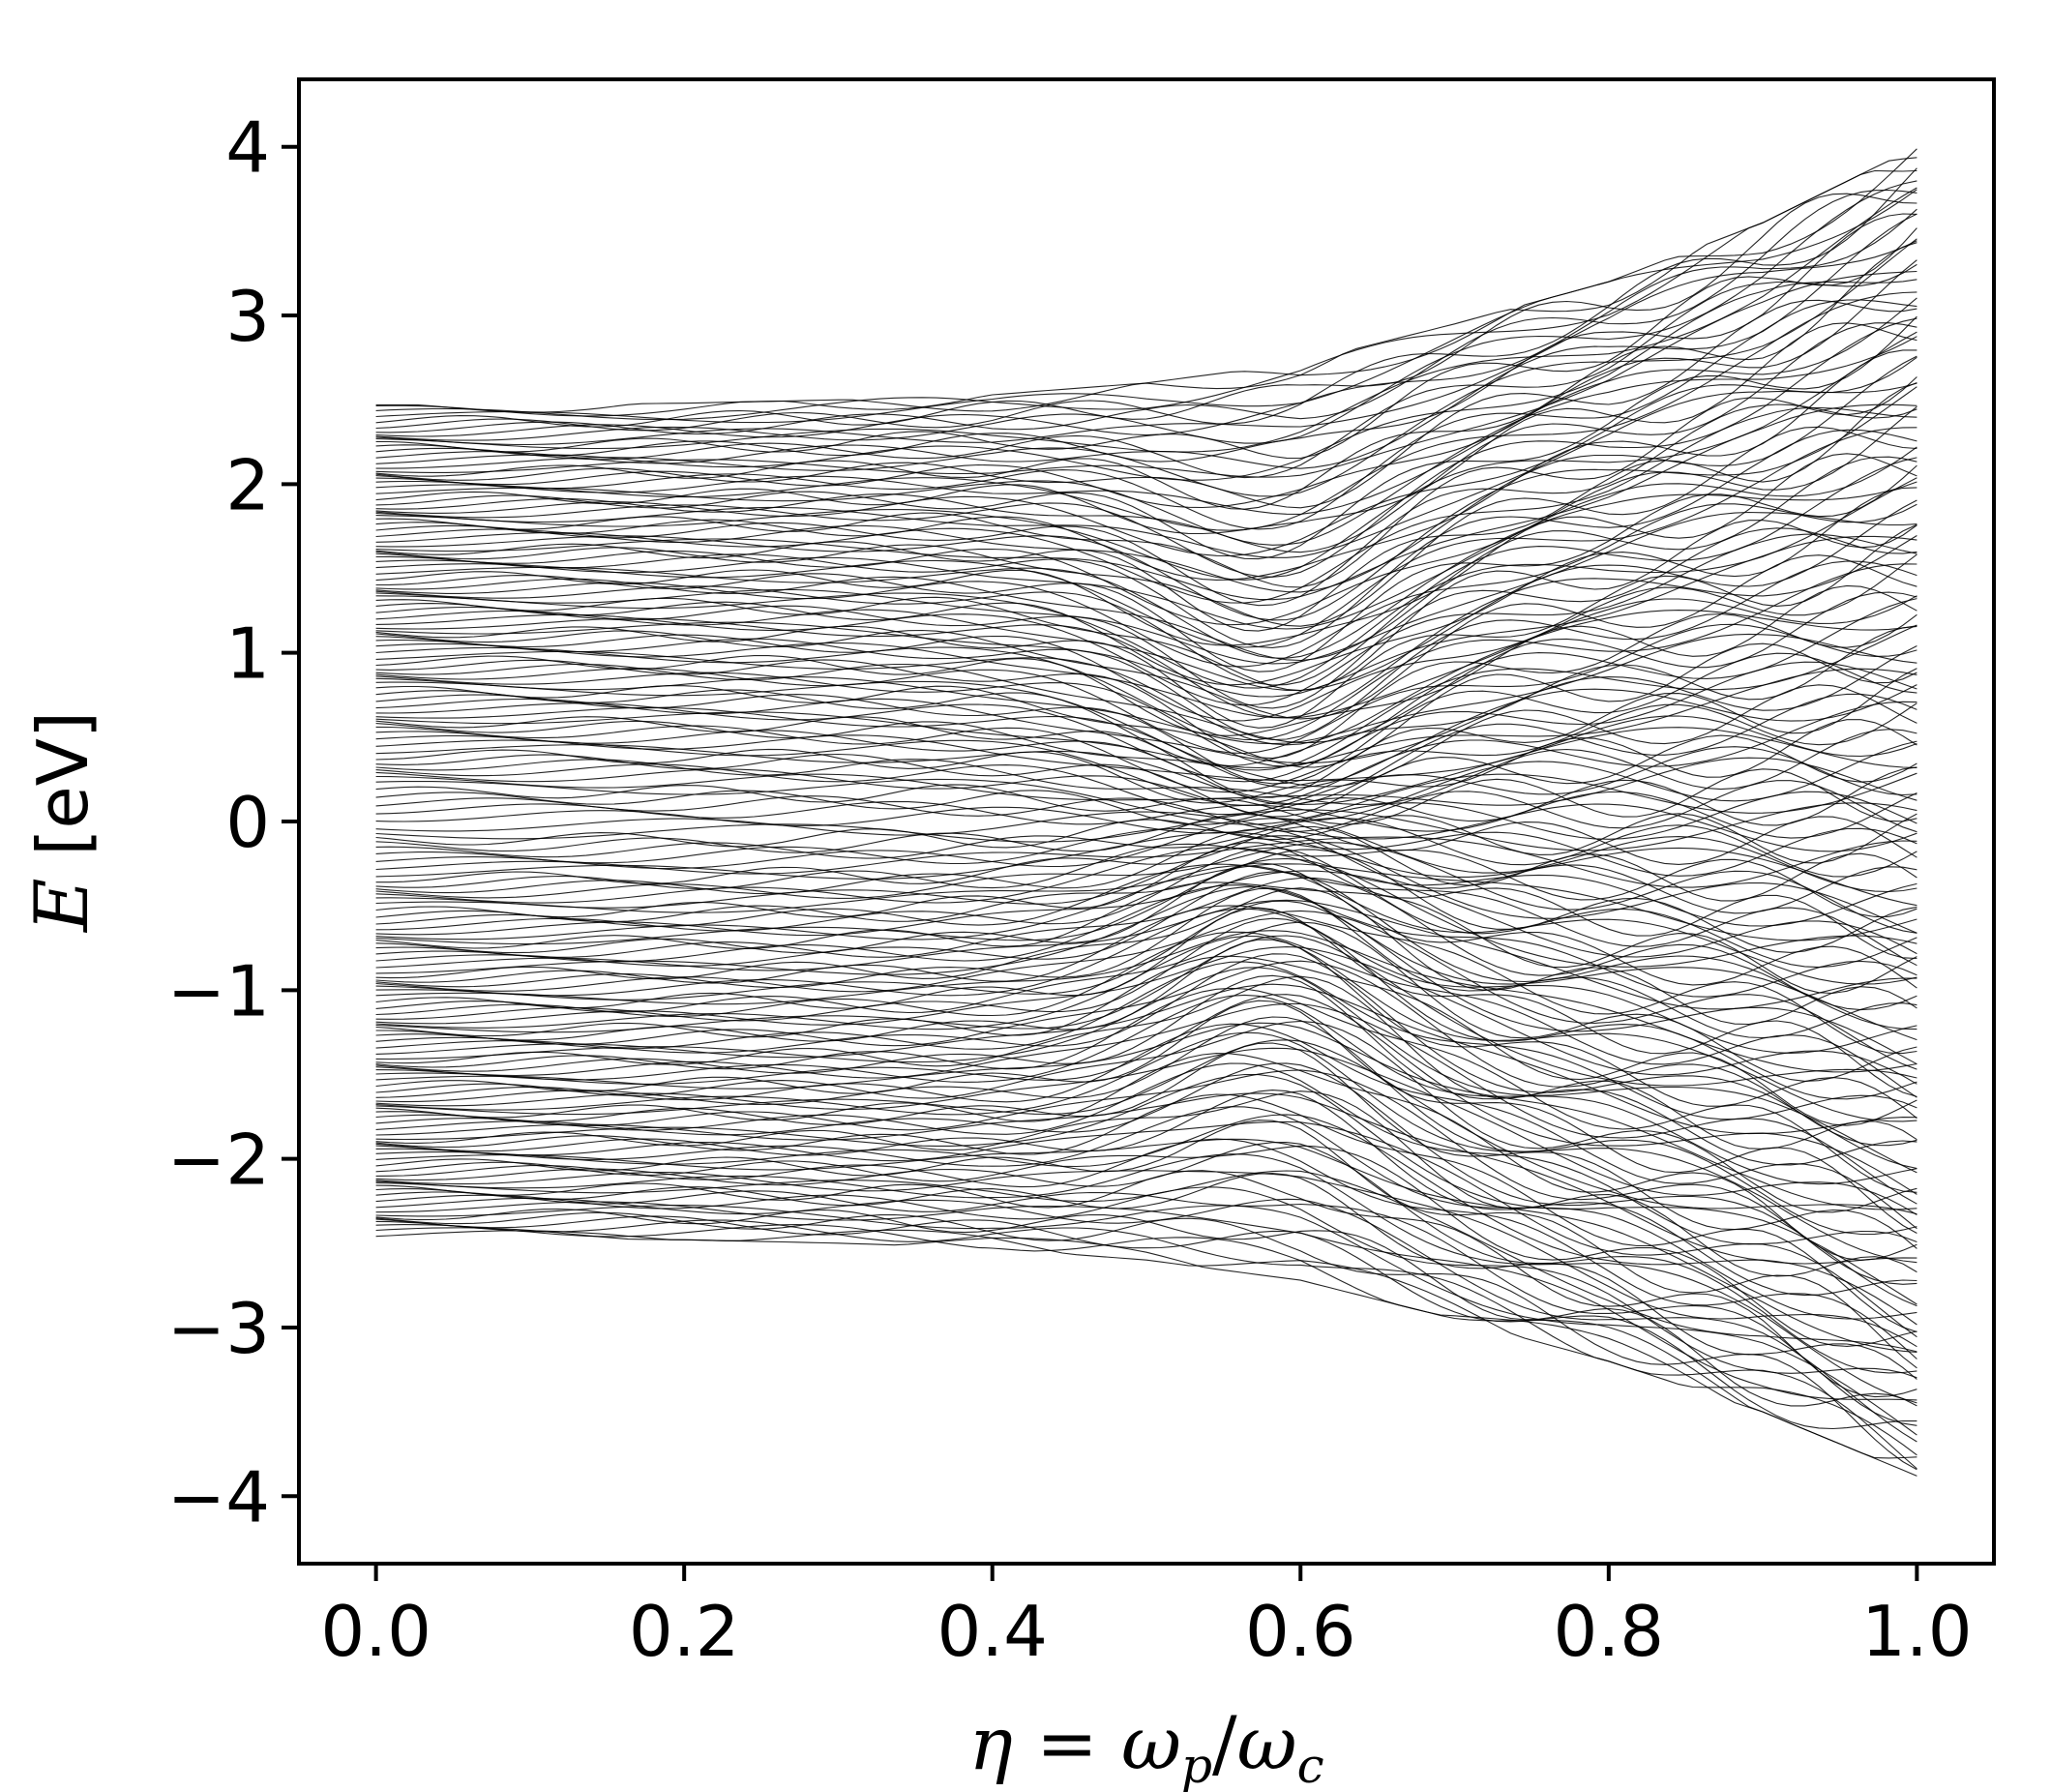  Describe the element at coordinates (1197, 1765) in the screenshot. I see `x-label-sub-p: p` at that location.